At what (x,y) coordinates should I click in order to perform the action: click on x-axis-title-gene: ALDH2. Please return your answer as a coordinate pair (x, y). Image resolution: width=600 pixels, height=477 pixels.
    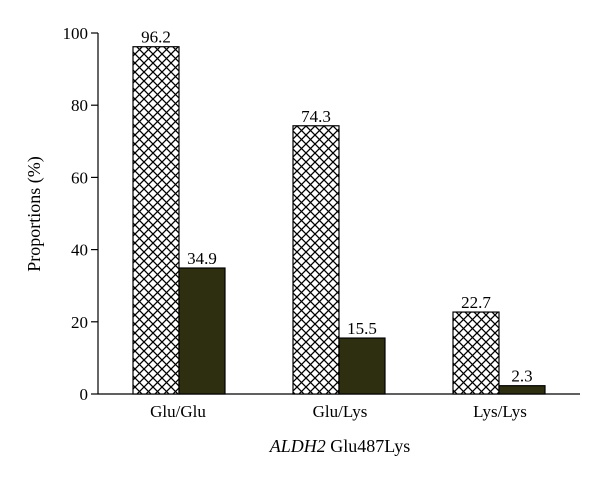
    Looking at the image, I should click on (297, 446).